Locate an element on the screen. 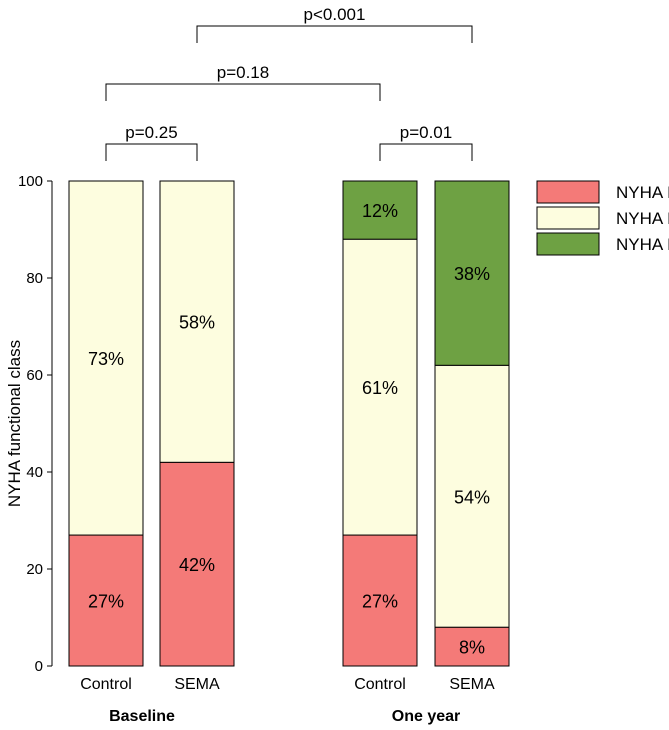 The image size is (669, 730). bar-segment-one-year-sema-nyha-iii is located at coordinates (472, 646).